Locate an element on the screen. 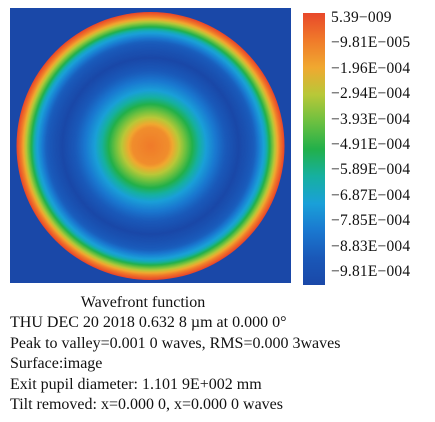  wavefront-ring is located at coordinates (150, 146).